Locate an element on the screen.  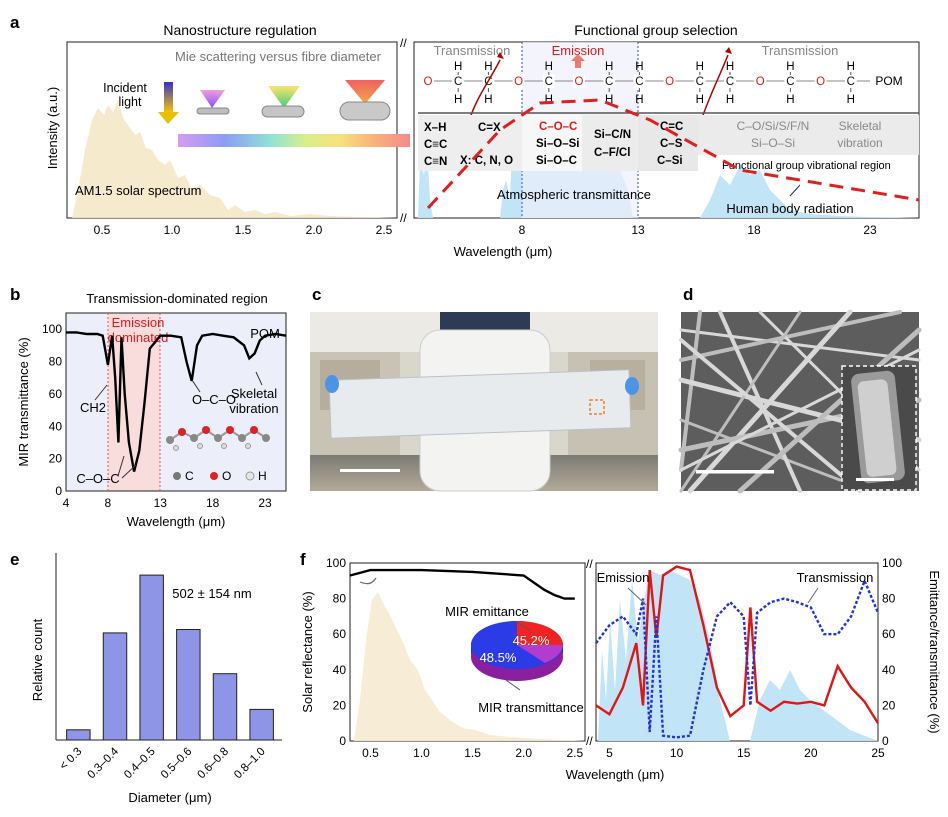
b-xtick: 4 is located at coordinates (66, 503).